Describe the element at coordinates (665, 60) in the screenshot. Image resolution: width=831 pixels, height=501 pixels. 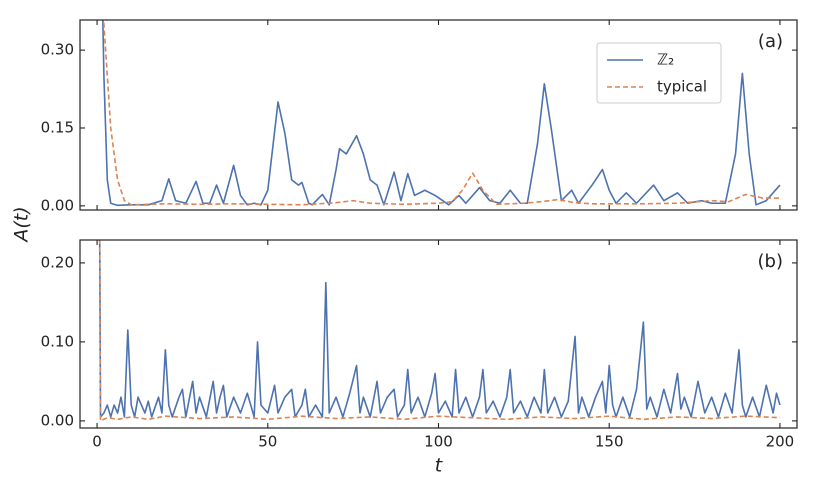
I see `legend-label: ℤ₂` at that location.